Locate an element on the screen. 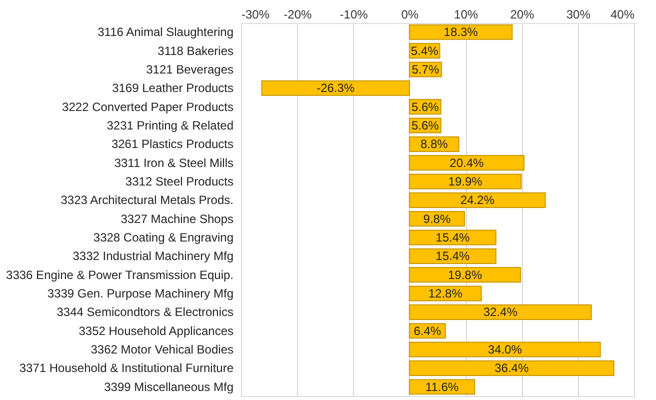 This screenshot has width=656, height=400. x-tick-label: -10% is located at coordinates (354, 15).